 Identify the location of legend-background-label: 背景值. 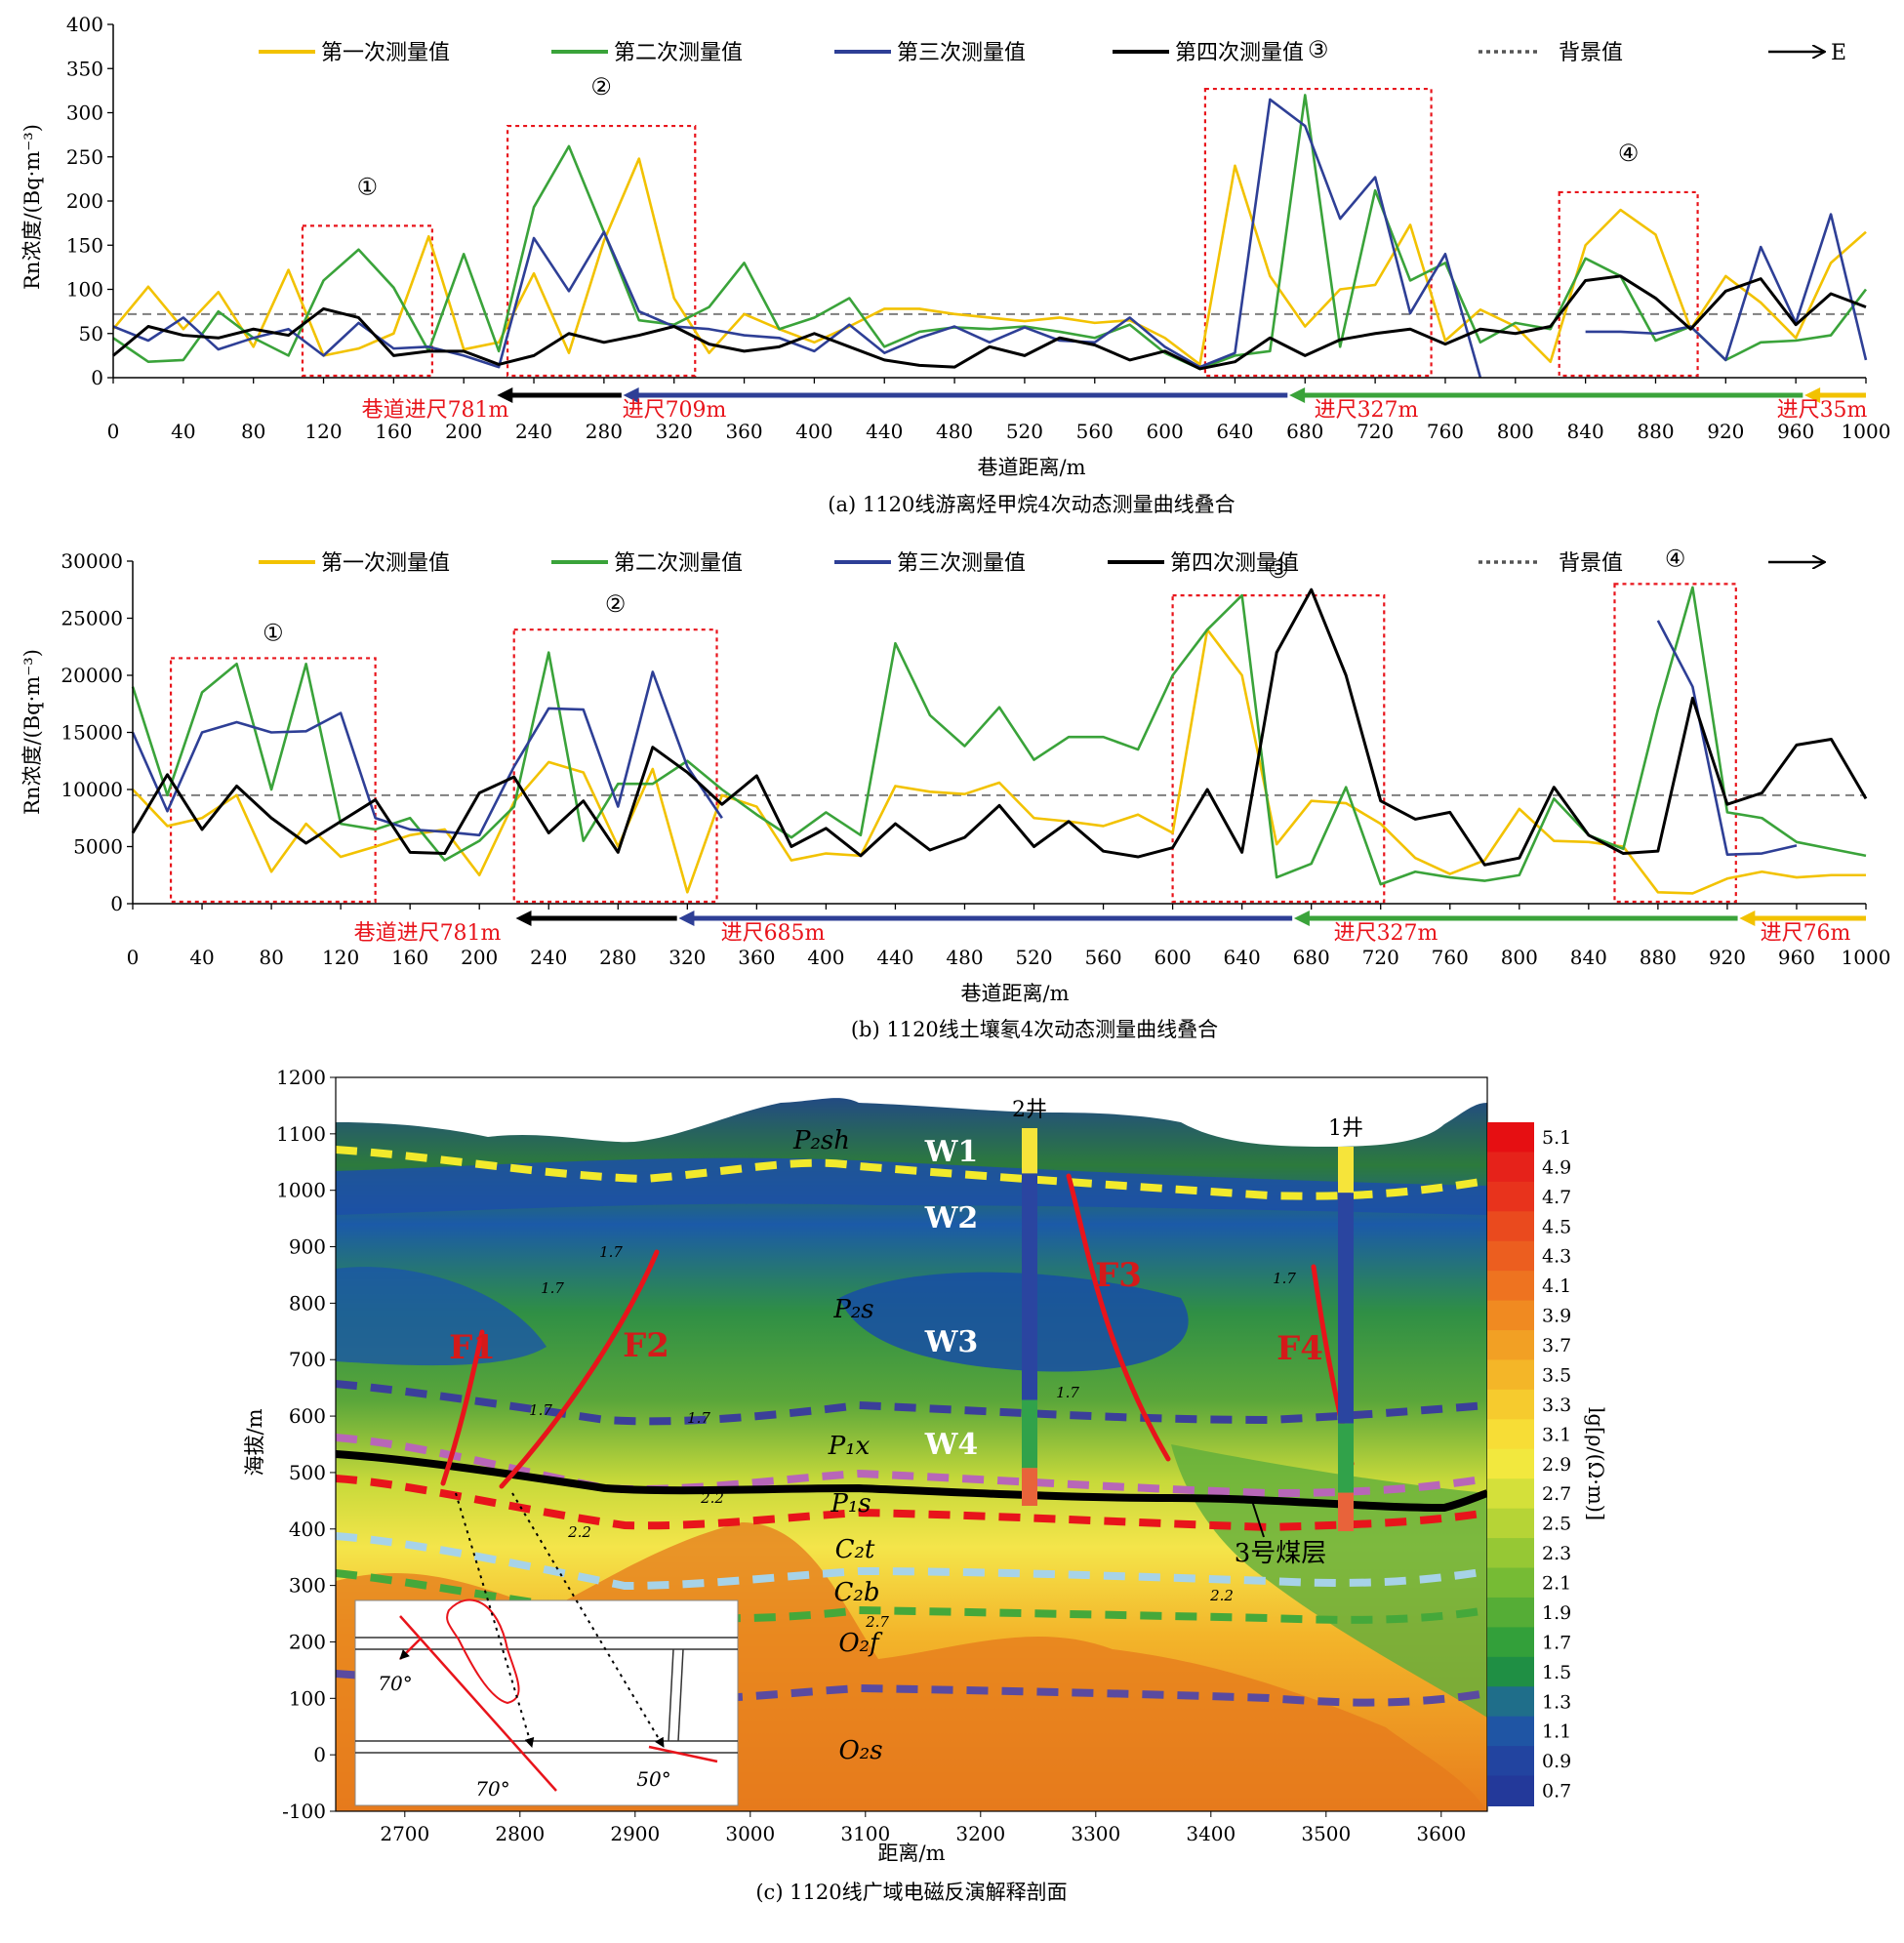
(1591, 563).